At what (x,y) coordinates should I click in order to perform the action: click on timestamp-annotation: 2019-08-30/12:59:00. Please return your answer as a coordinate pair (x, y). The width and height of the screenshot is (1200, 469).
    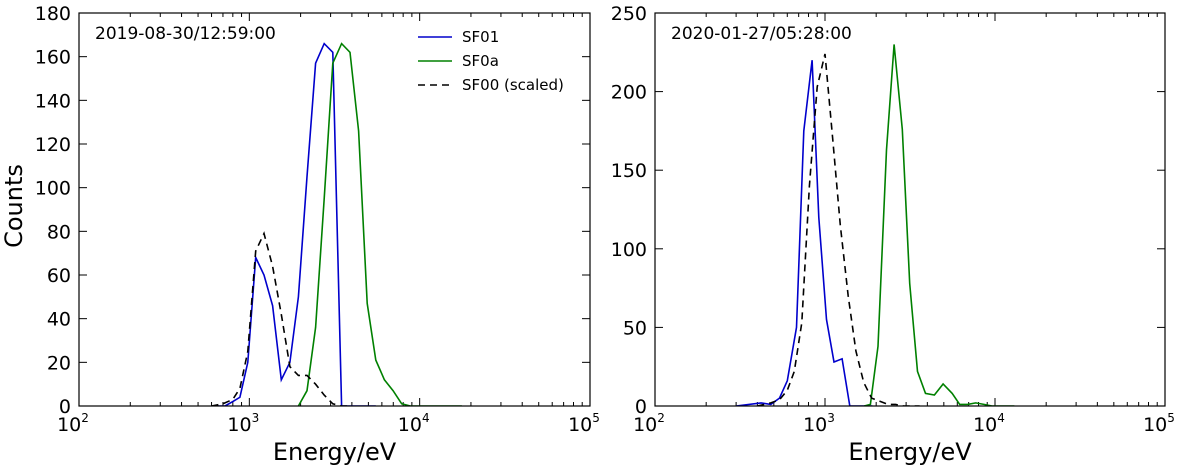
    Looking at the image, I should click on (185, 34).